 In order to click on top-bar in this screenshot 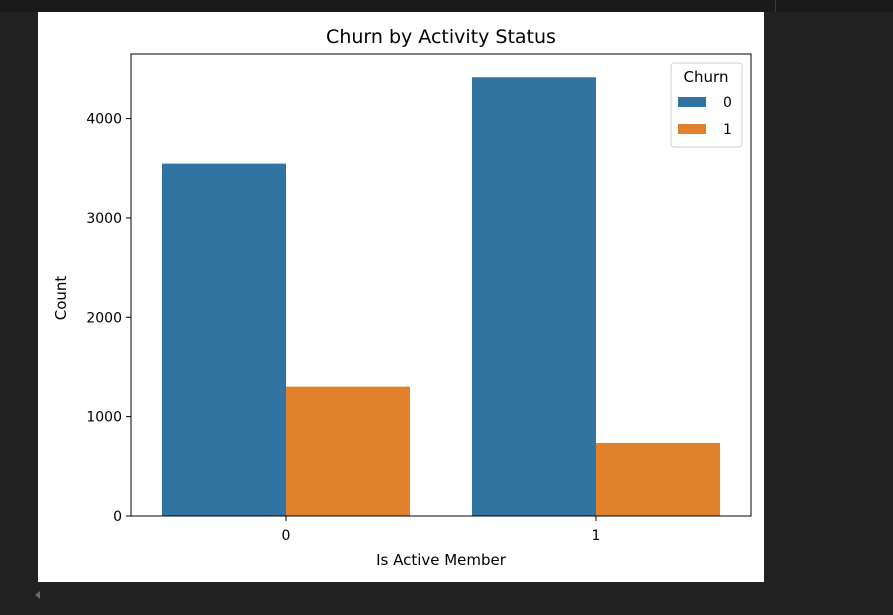, I will do `click(446, 6)`.